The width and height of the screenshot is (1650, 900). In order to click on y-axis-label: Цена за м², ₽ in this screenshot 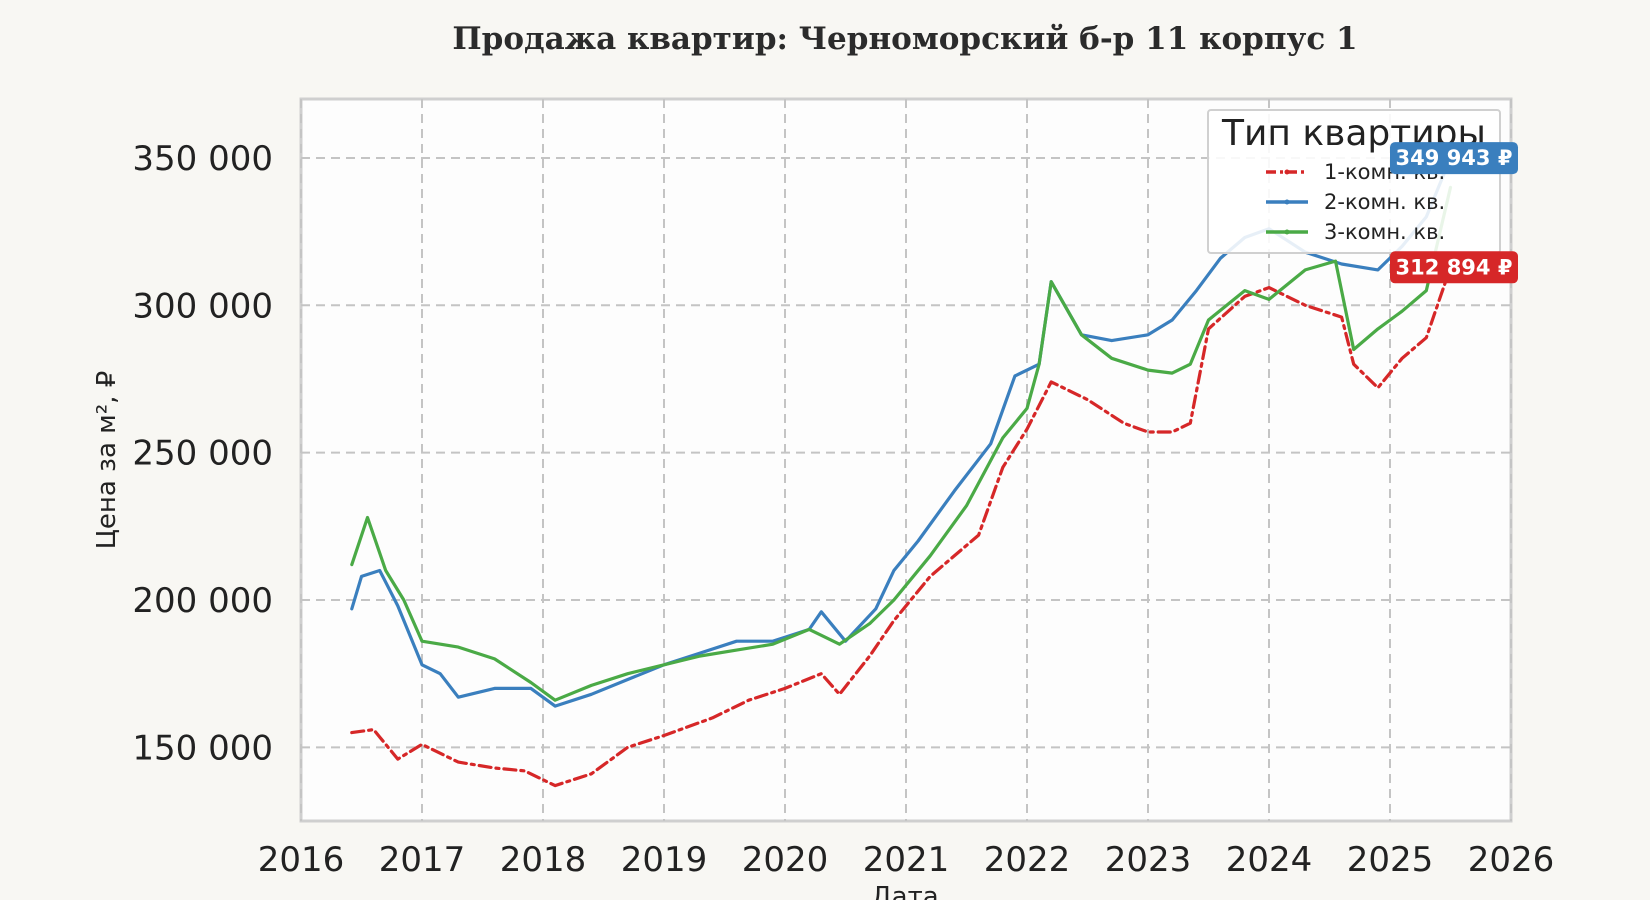, I will do `click(107, 460)`.